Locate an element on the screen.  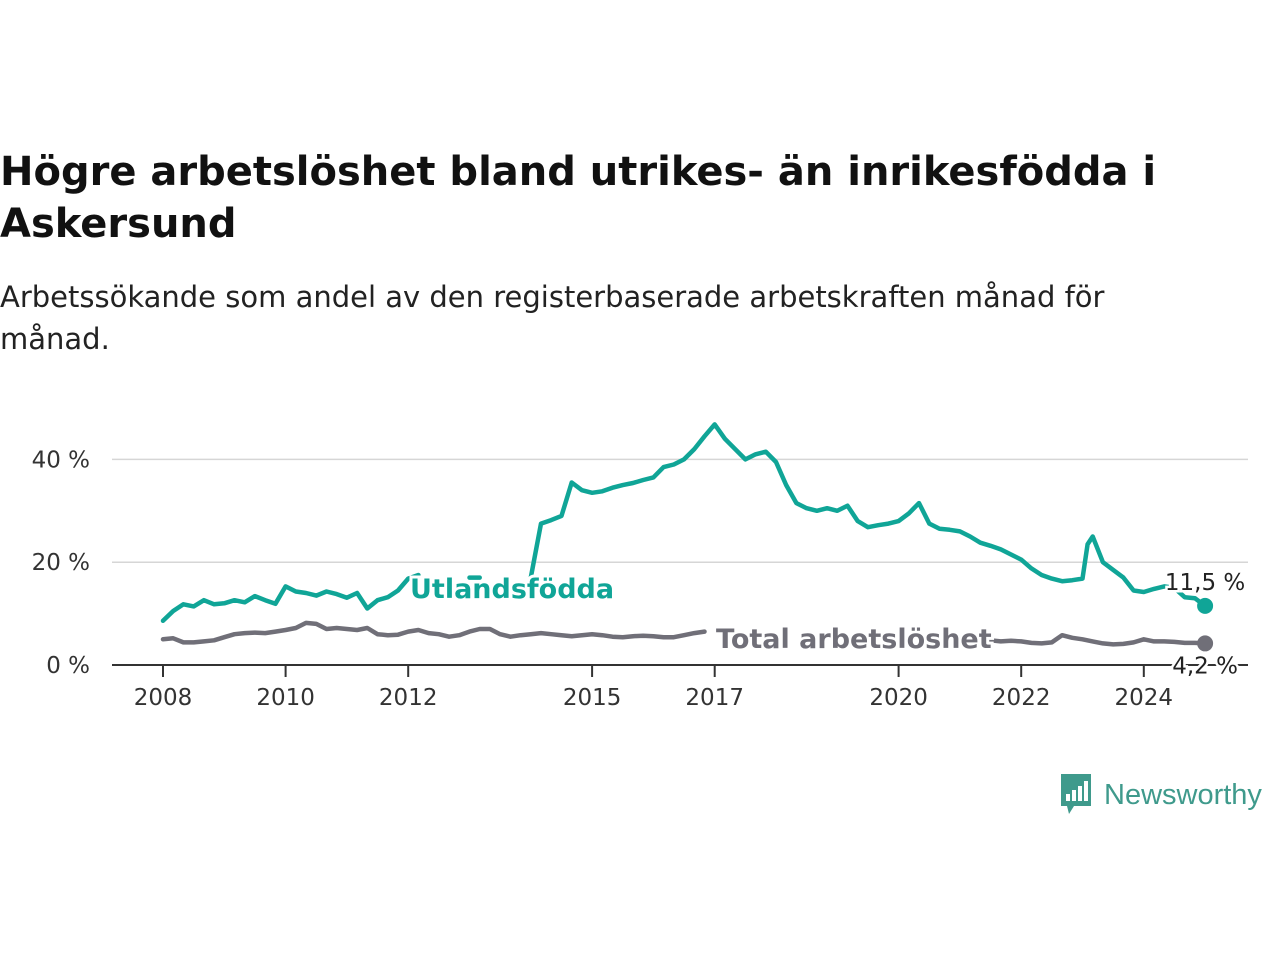
x-tick-label: 2012 is located at coordinates (408, 698).